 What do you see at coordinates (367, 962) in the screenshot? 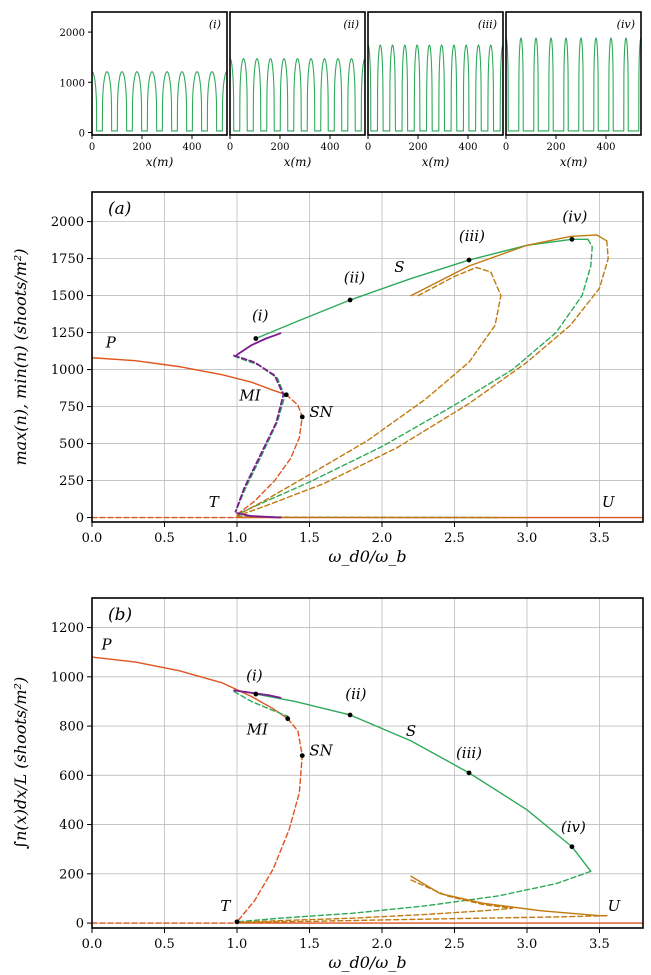
I see `x-axis-label: ω_d0/ω_b` at bounding box center [367, 962].